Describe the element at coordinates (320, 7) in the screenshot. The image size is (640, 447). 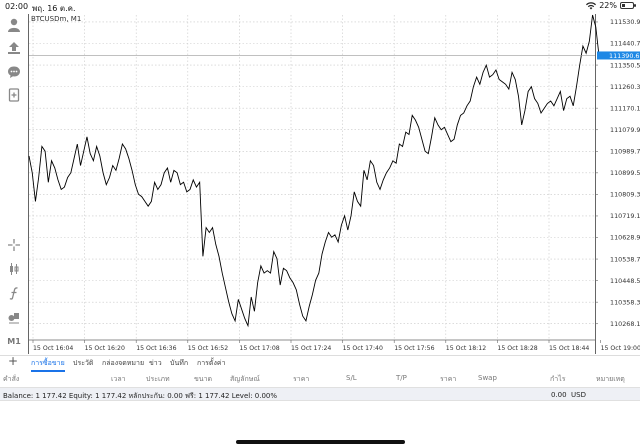
I see `status-bar: 02:00 พฤ. 16 ต.ค. 22%` at that location.